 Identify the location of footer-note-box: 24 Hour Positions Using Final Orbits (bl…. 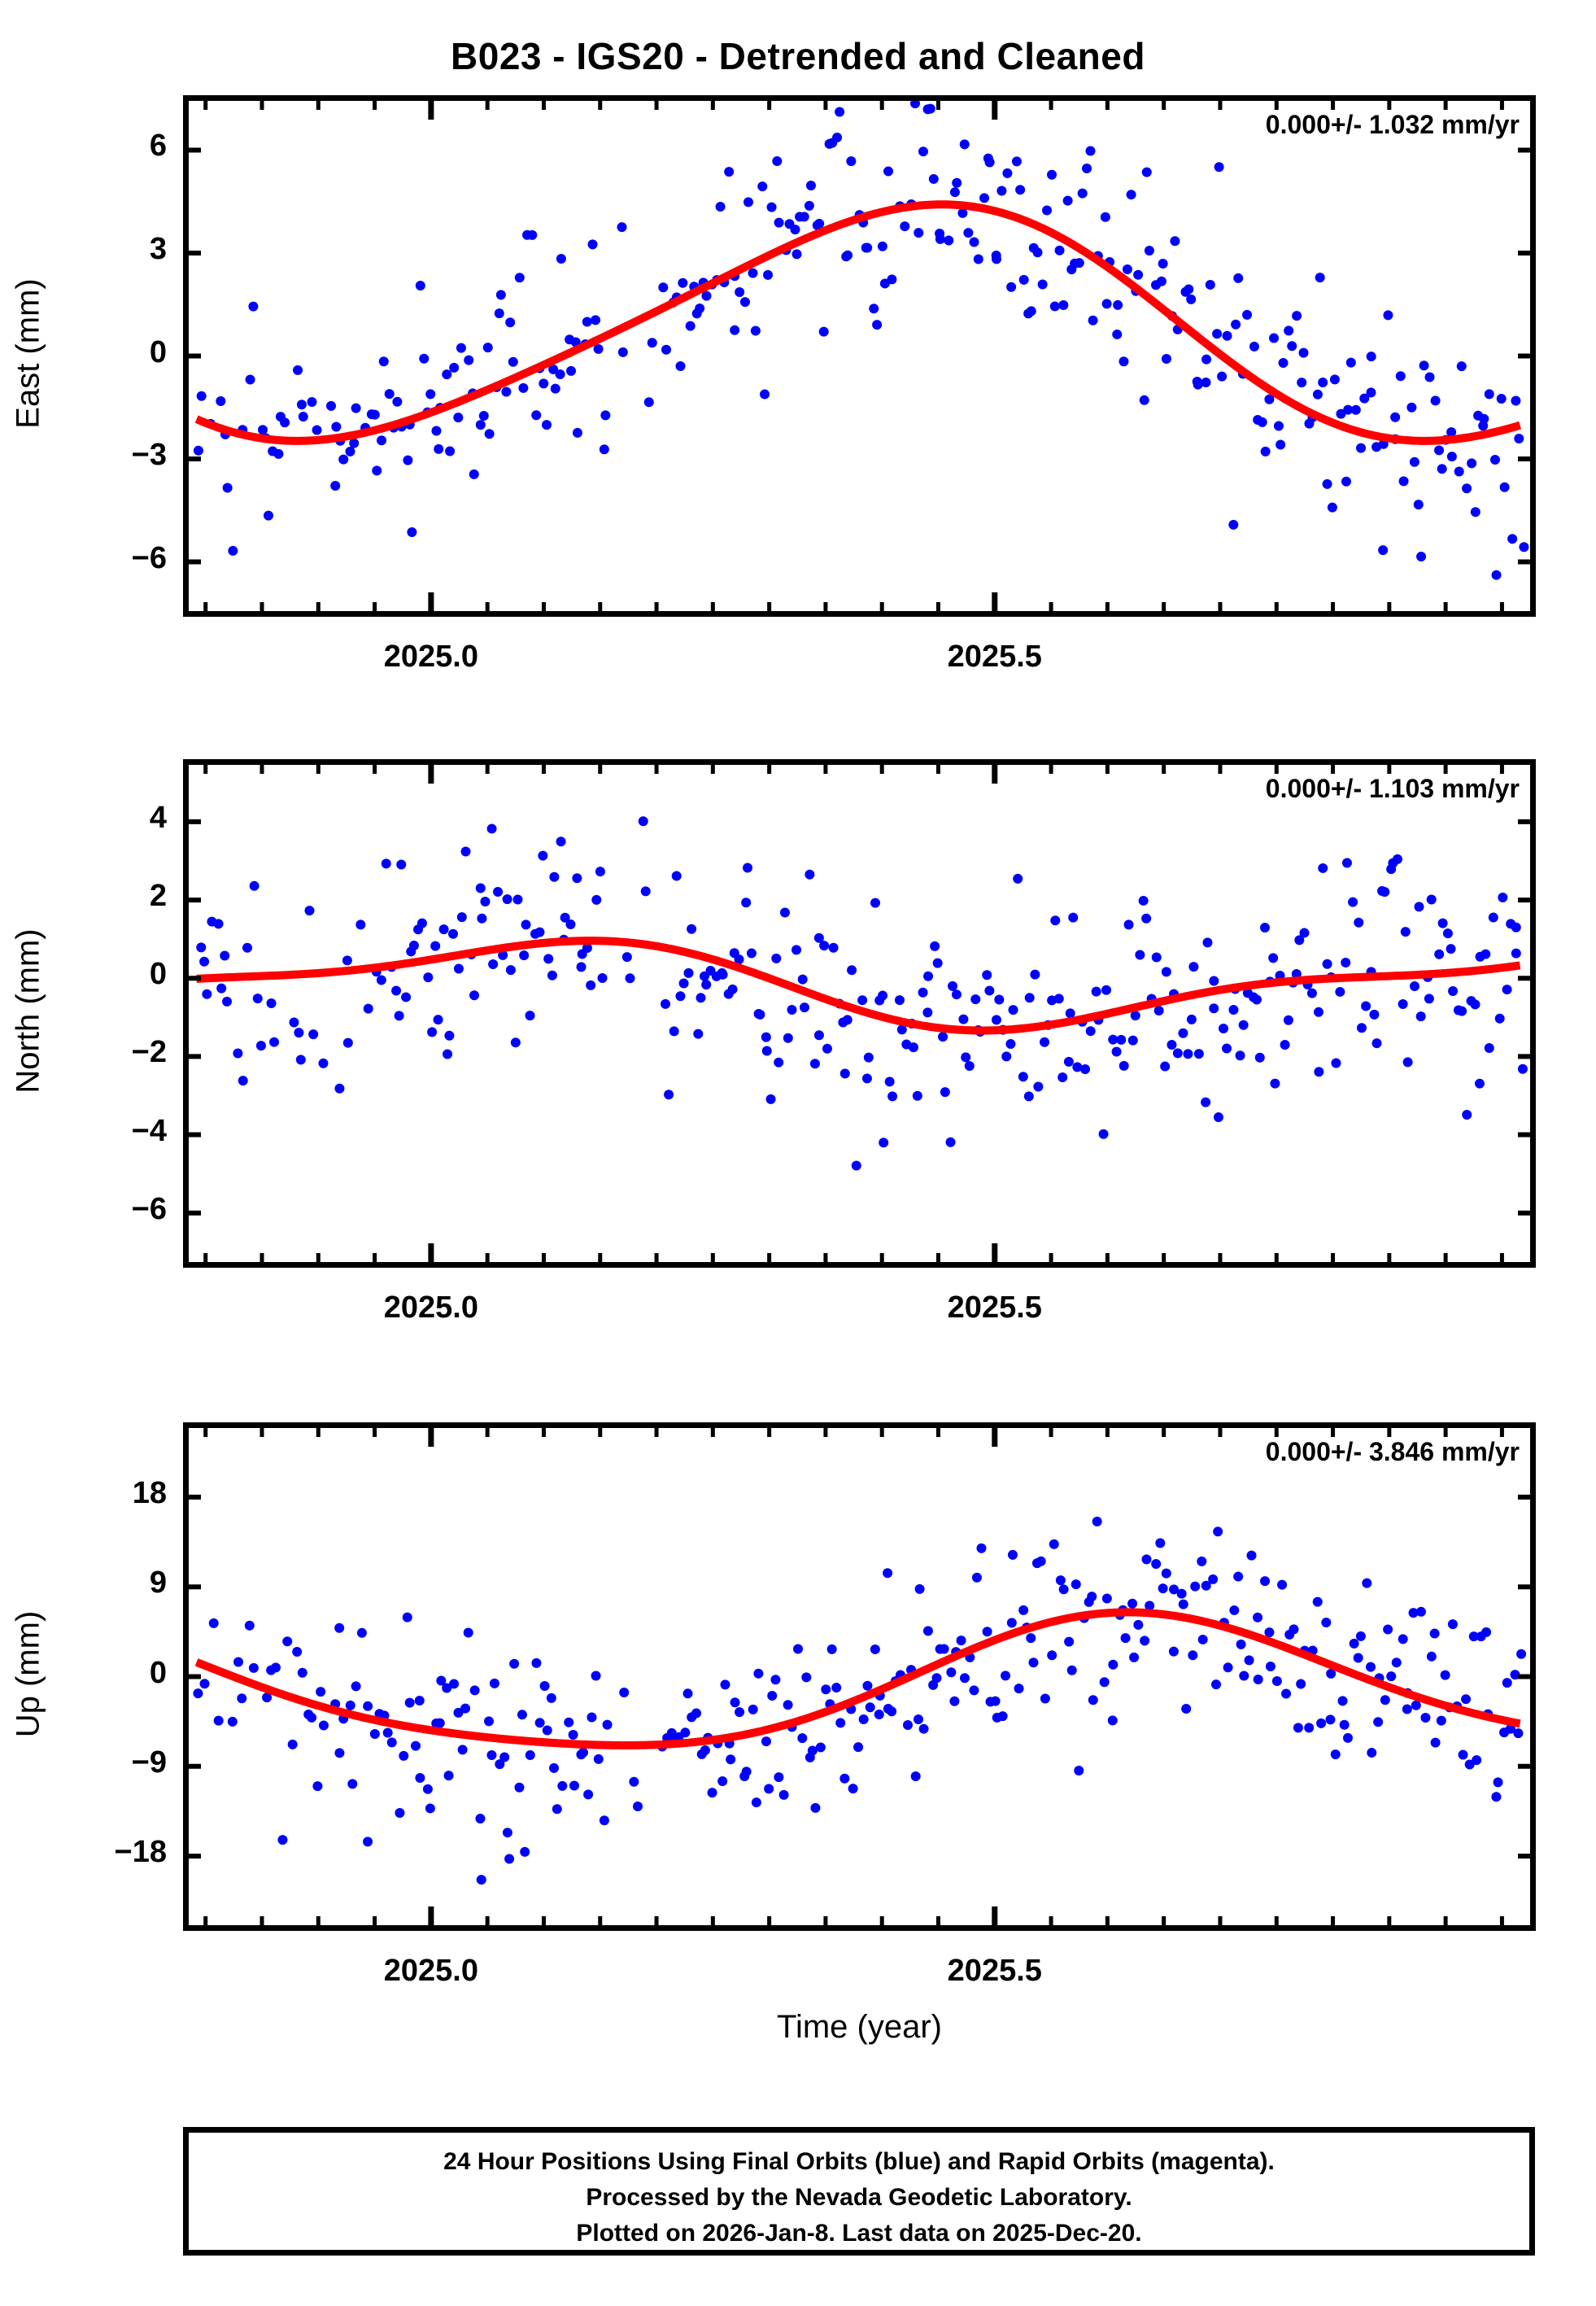
(859, 2191).